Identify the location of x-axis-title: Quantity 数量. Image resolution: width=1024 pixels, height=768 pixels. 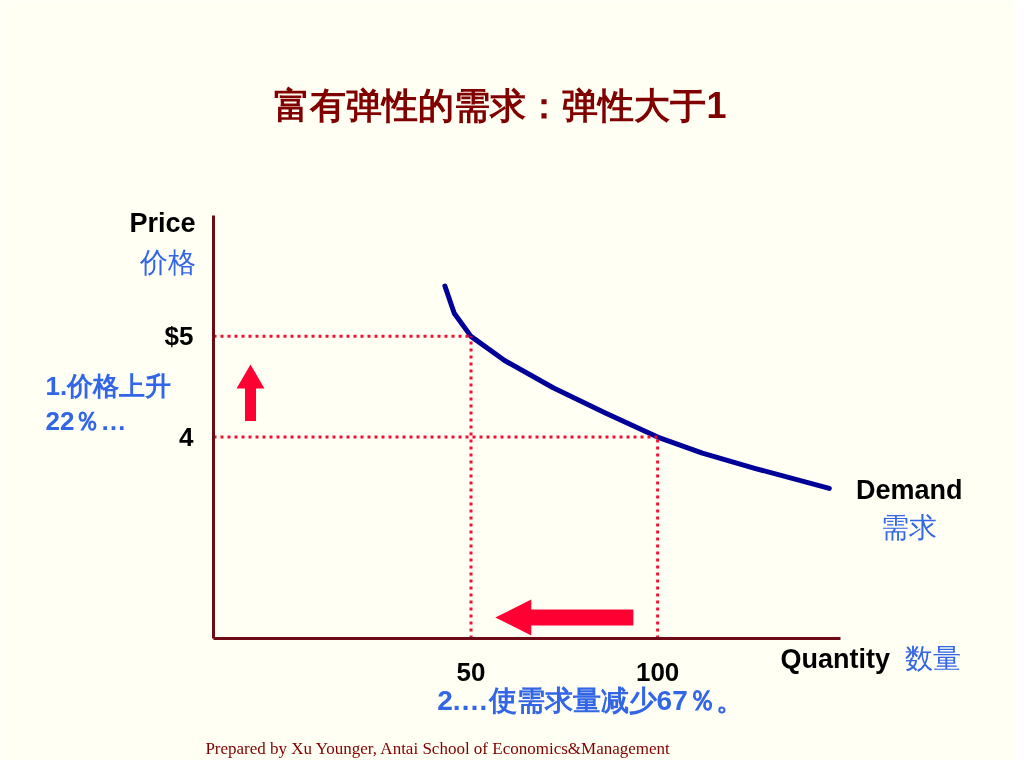
(870, 658).